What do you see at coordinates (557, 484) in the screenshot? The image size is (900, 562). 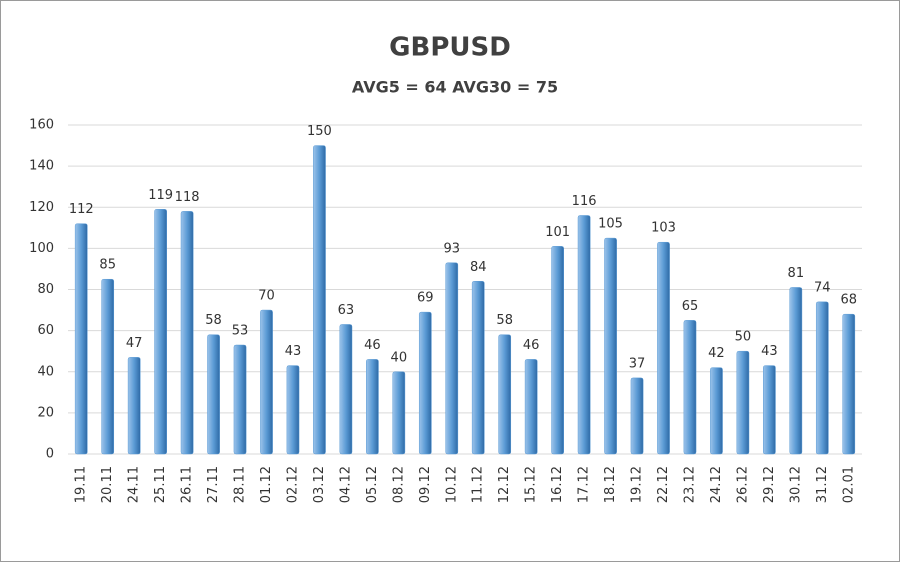 I see `x-tick-label: 16.12` at bounding box center [557, 484].